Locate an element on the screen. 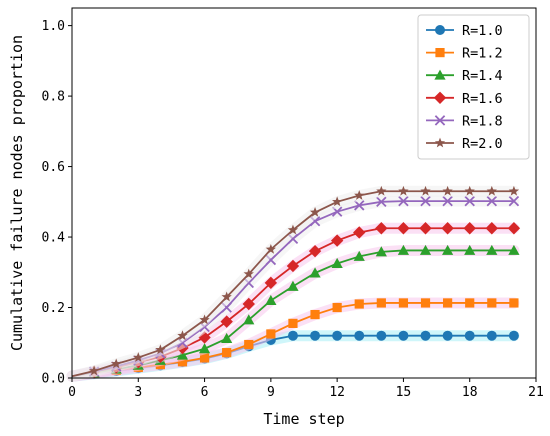 Image resolution: width=550 pixels, height=436 pixels. legend-item: R=2.0 is located at coordinates (464, 144).